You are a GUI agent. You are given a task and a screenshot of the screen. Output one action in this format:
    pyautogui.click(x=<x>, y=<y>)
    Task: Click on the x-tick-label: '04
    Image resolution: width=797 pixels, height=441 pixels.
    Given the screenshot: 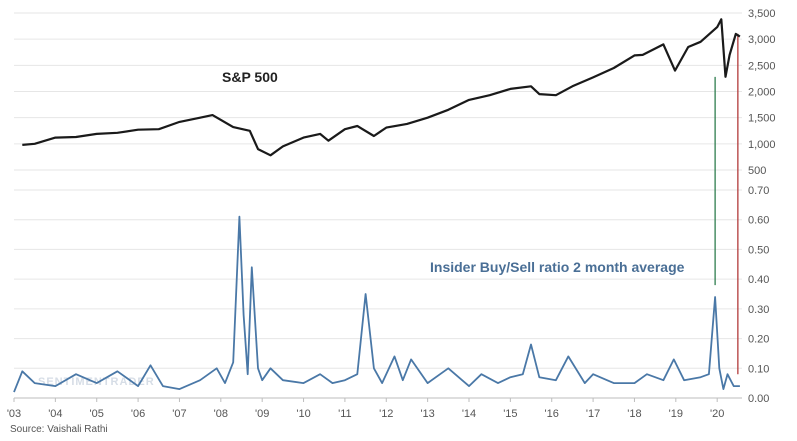 What is the action you would take?
    pyautogui.click(x=55, y=414)
    